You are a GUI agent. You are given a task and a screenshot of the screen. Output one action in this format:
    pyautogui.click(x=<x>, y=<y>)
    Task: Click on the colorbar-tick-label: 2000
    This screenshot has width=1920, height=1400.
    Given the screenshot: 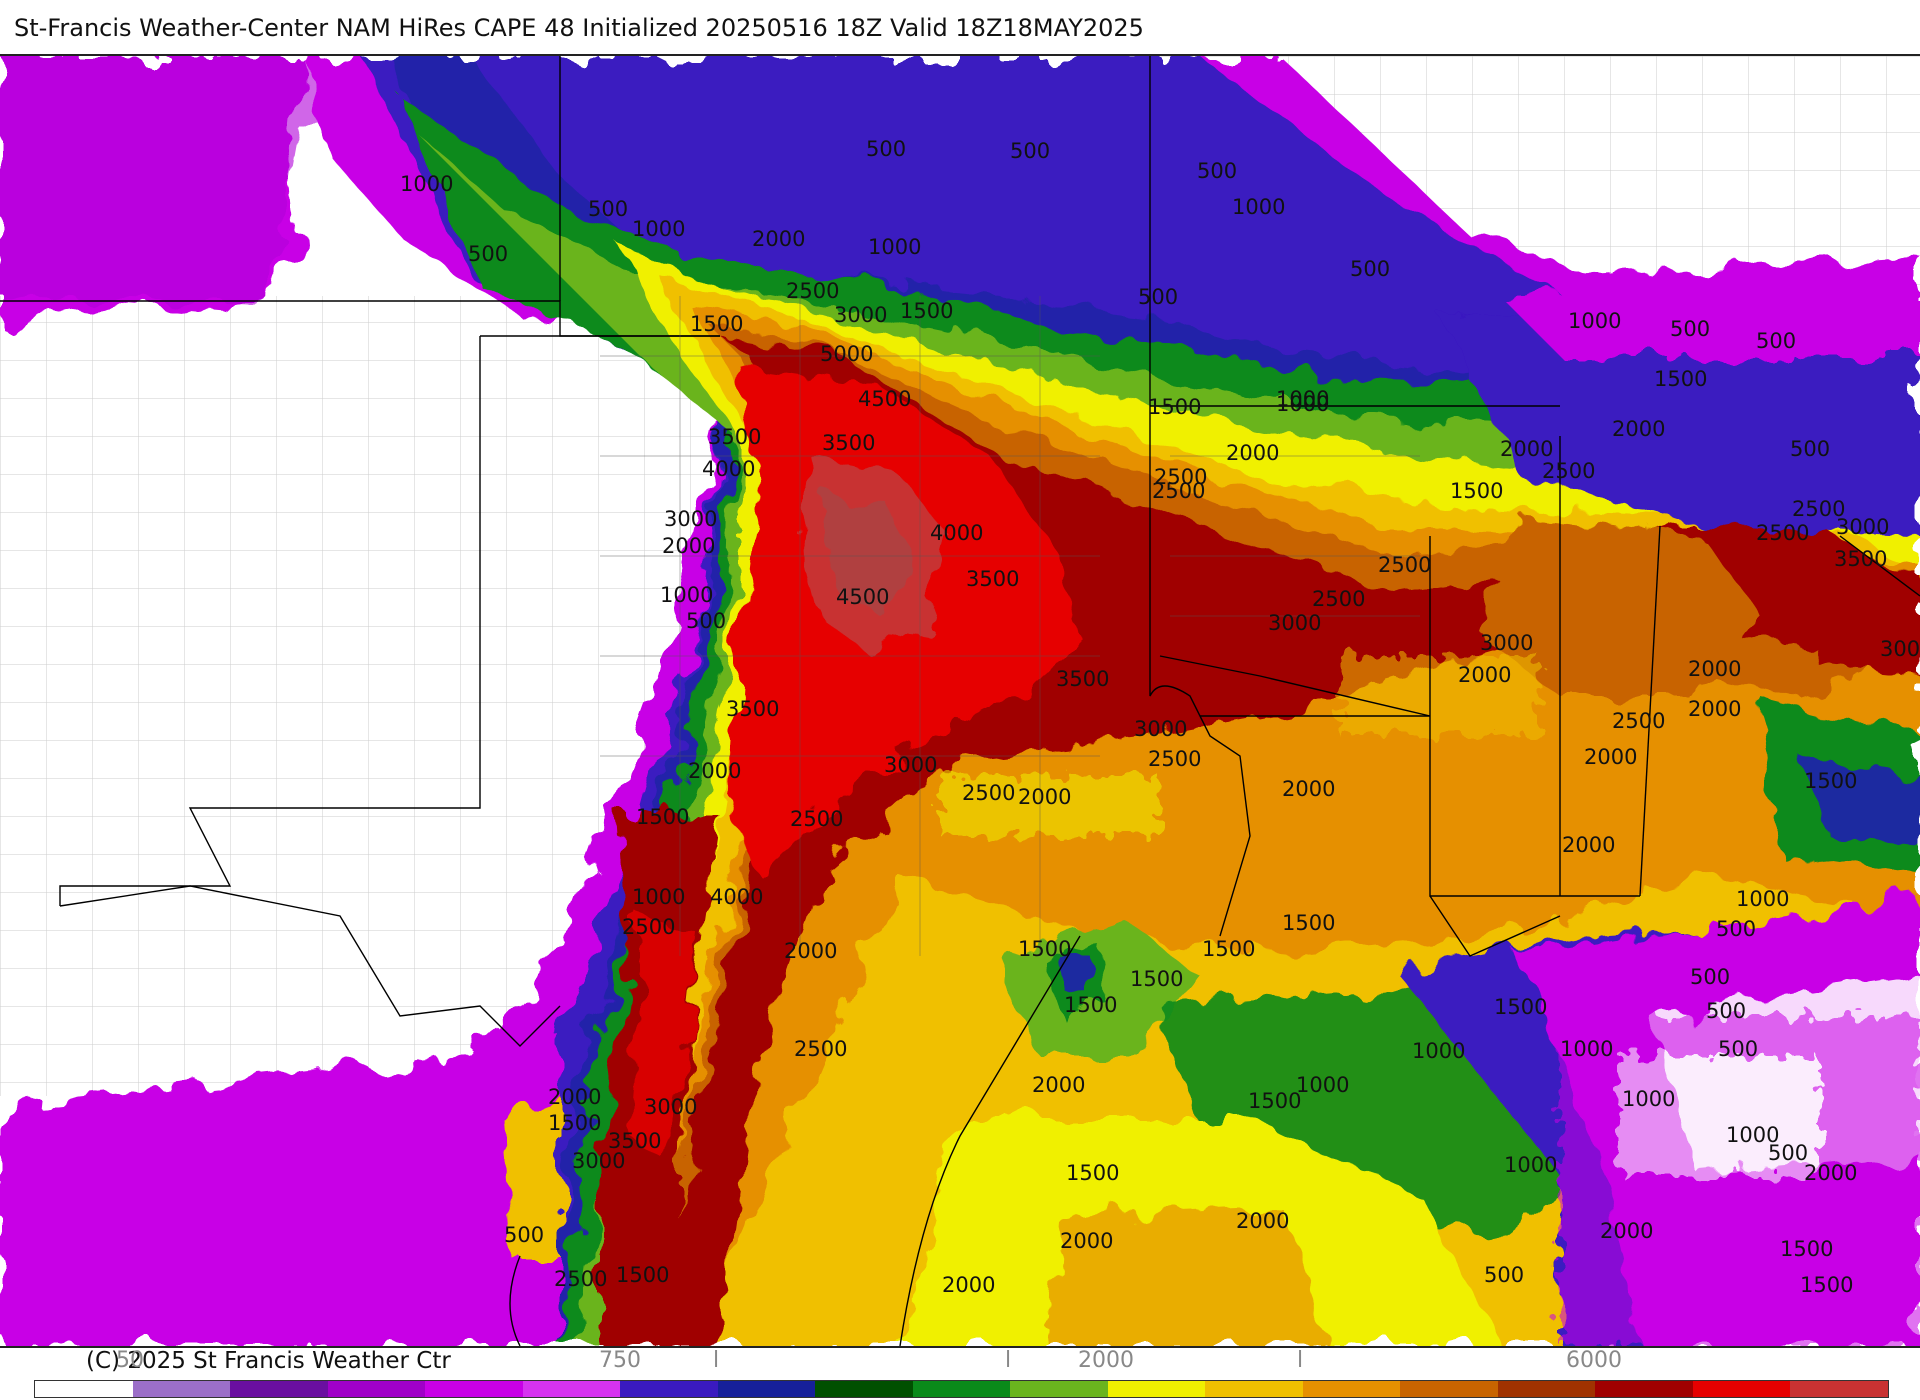 What is the action you would take?
    pyautogui.click(x=1106, y=1360)
    